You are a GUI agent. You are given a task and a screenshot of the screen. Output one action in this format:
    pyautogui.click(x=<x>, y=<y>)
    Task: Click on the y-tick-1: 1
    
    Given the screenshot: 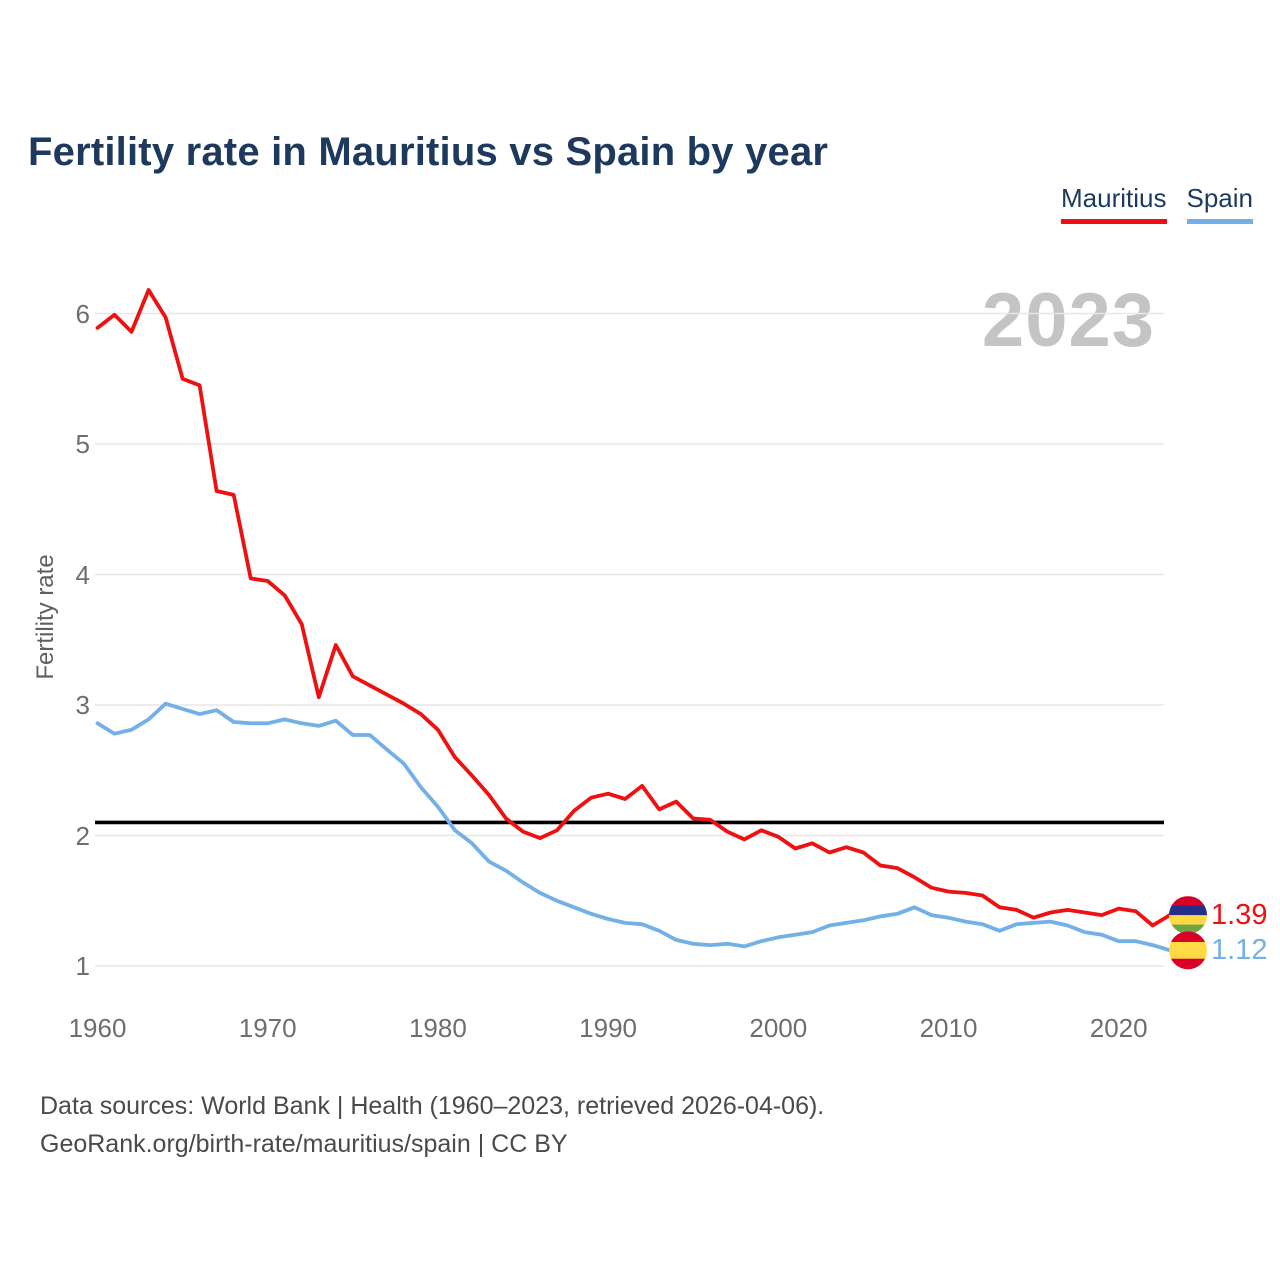 What is the action you would take?
    pyautogui.click(x=82, y=966)
    